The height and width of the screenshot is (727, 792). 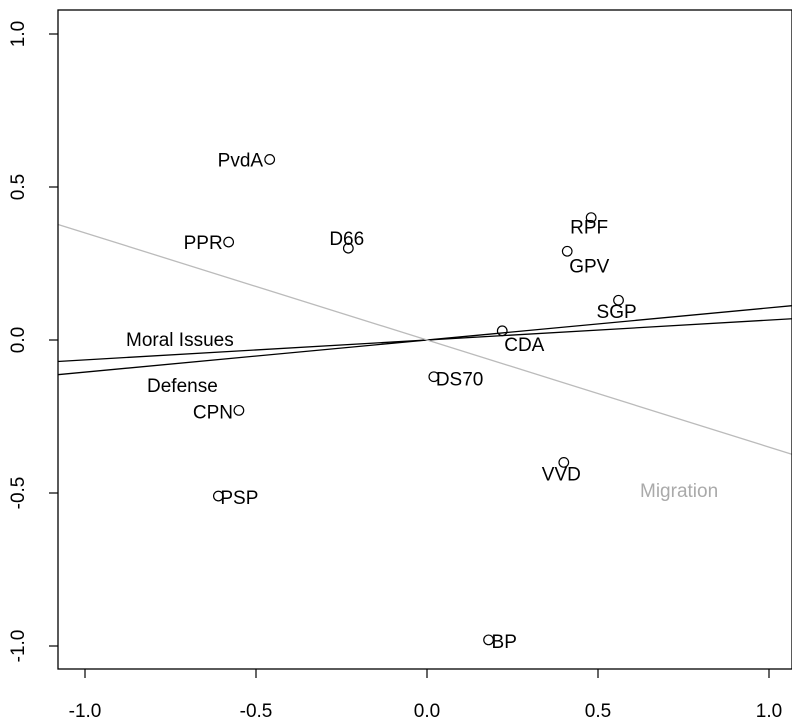 I want to click on point-ppr, so click(x=229, y=242).